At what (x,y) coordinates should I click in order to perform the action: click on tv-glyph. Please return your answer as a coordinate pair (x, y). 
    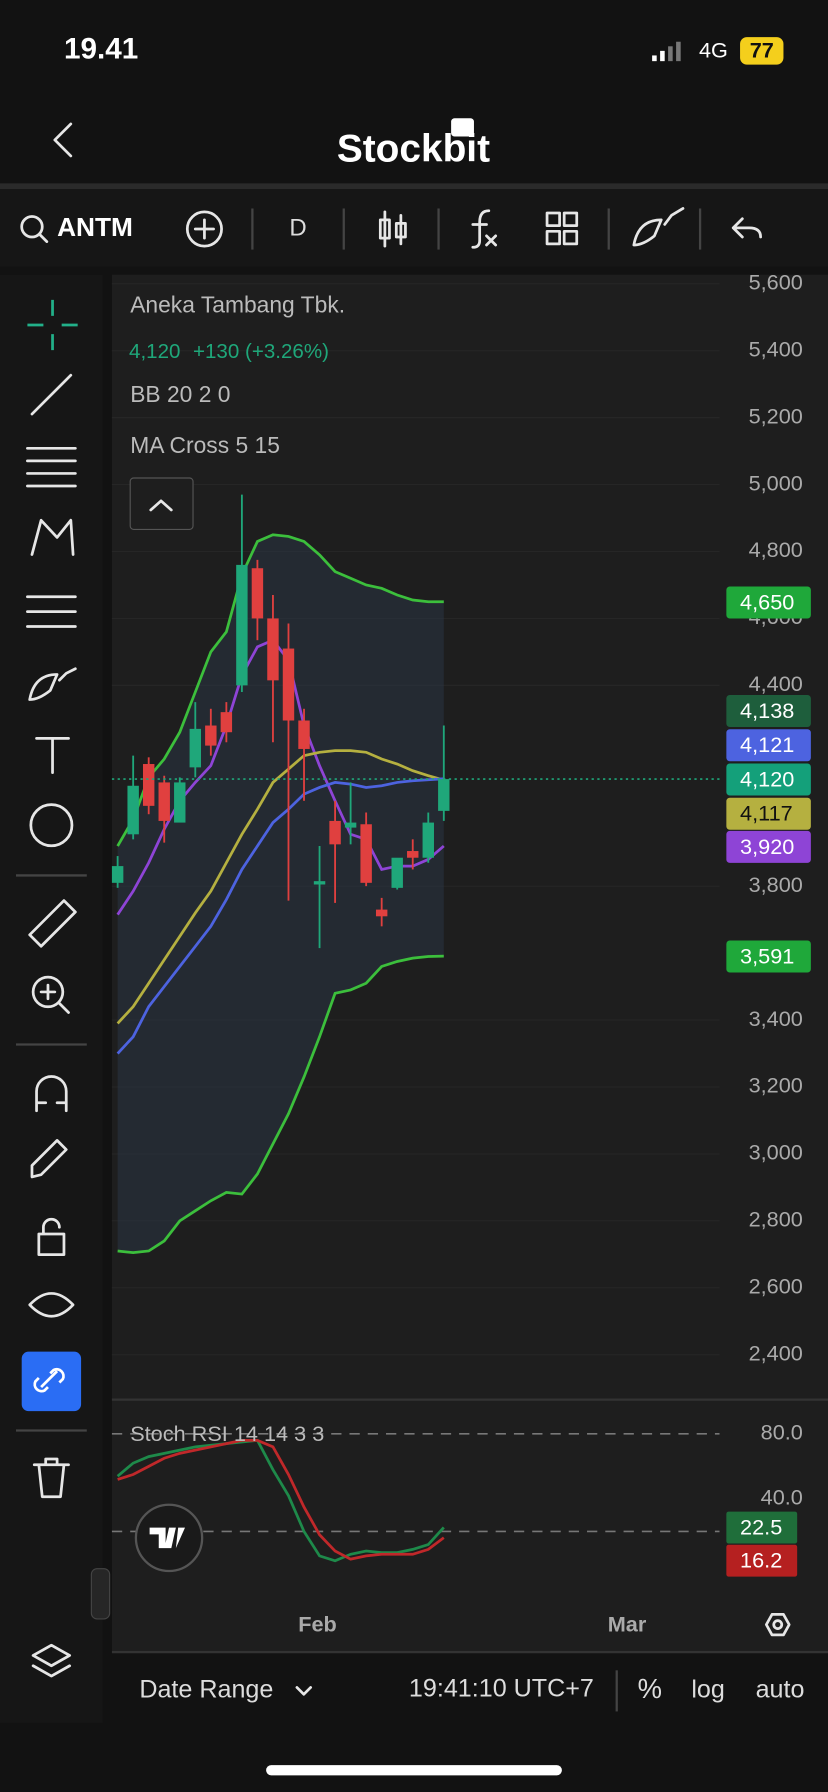
    Looking at the image, I should click on (167, 1538).